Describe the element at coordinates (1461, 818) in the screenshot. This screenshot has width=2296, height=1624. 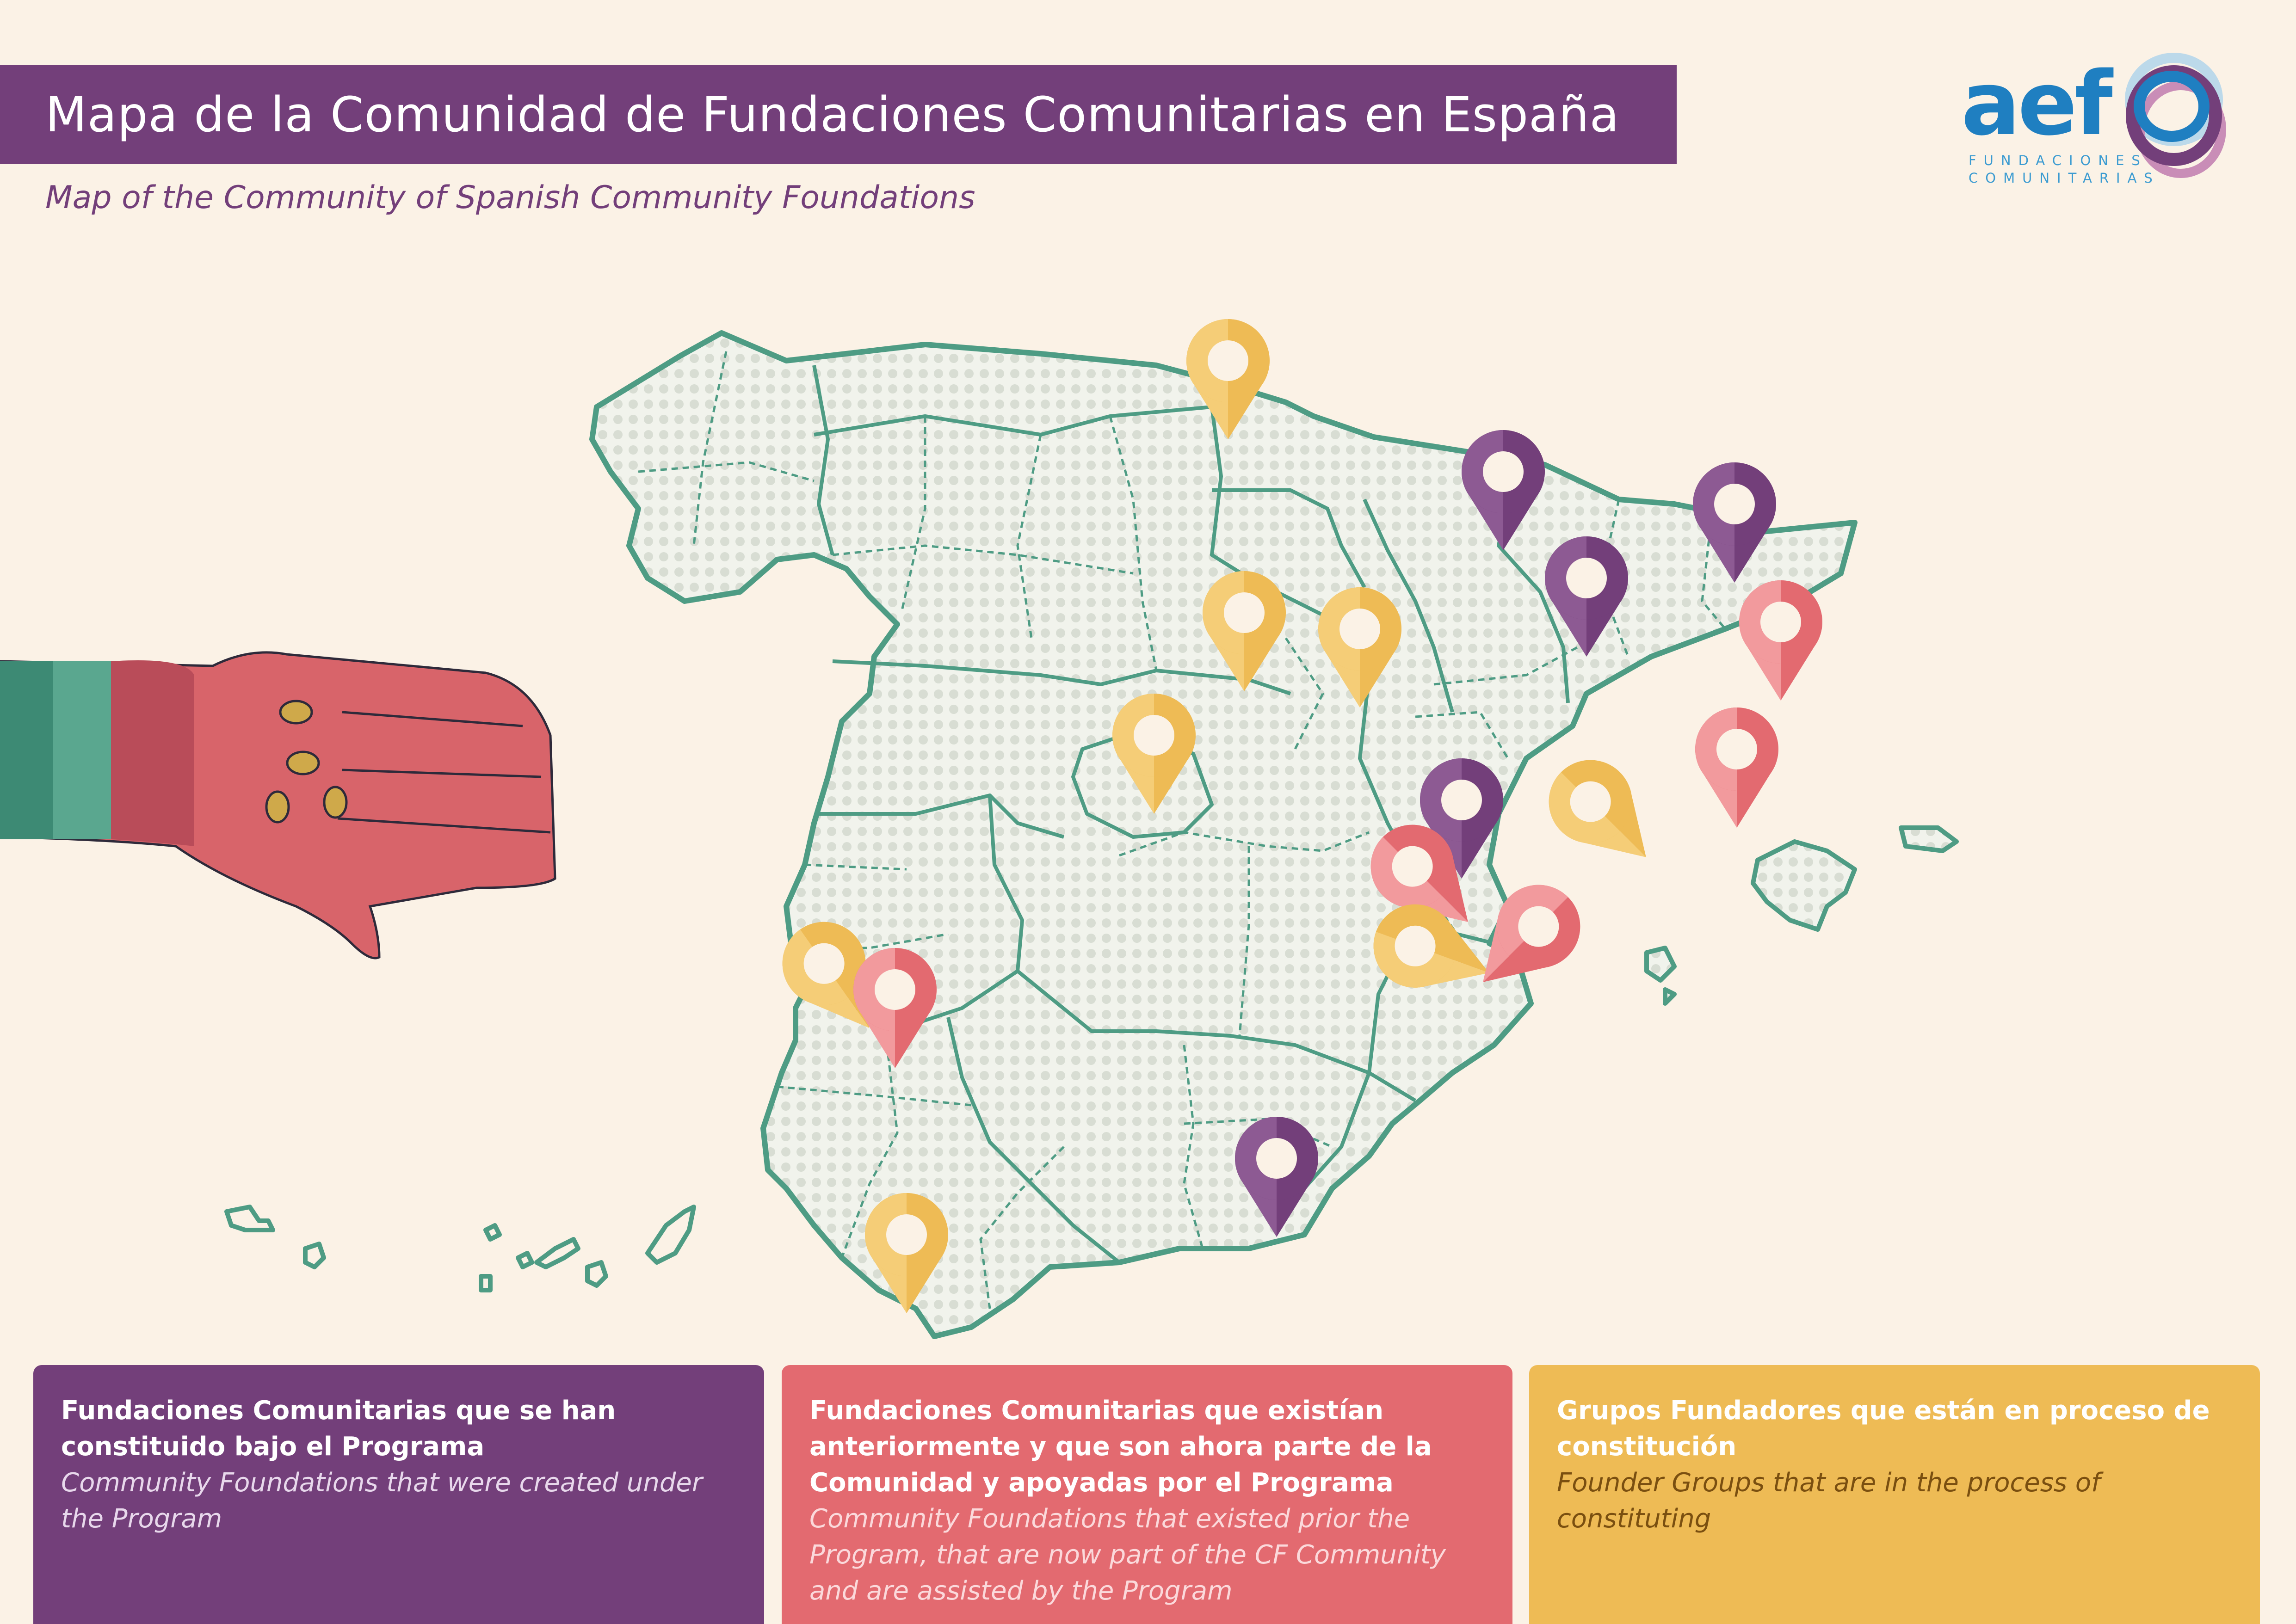
I see `map-pin-purple: Teruel` at that location.